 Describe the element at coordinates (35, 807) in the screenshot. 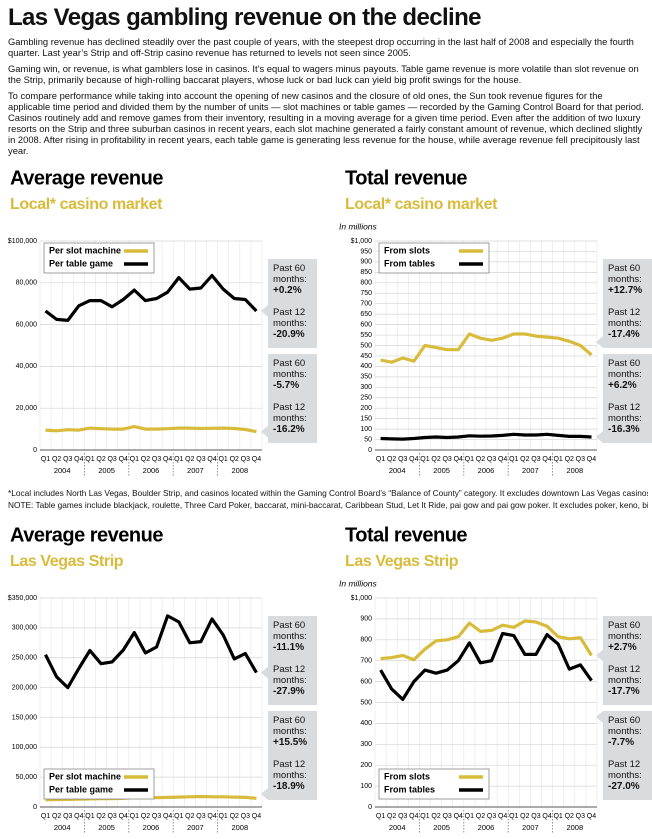

I see `y-tick-label: 0` at that location.